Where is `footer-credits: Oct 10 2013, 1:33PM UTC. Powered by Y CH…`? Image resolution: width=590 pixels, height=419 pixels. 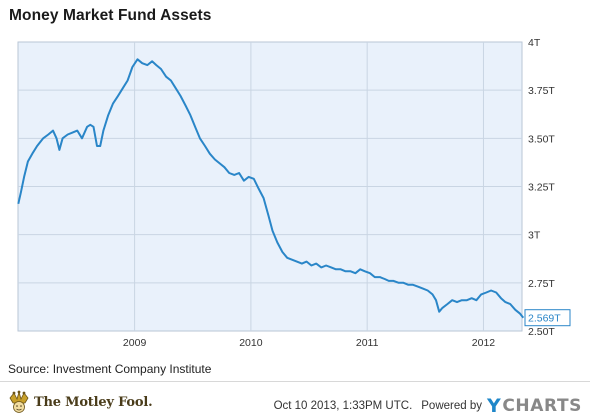 footer-credits: Oct 10 2013, 1:33PM UTC. Powered by Y CH… is located at coordinates (428, 406).